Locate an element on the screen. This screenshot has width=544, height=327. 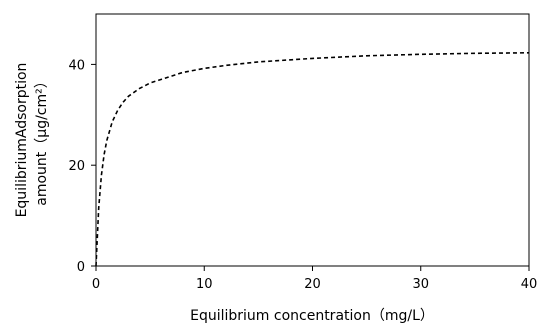
y-tick-label: 40 is located at coordinates (76, 65).